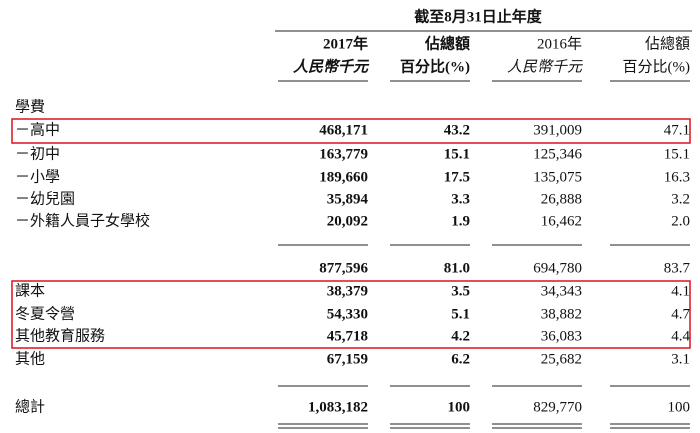 The width and height of the screenshot is (700, 433). I want to click on row-label: 其他, so click(30, 358).